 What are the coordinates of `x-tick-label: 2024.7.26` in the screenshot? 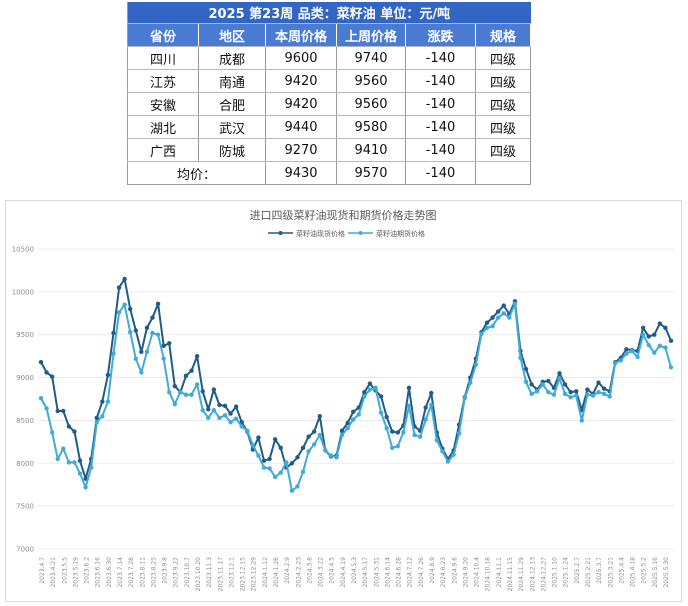 It's located at (421, 572).